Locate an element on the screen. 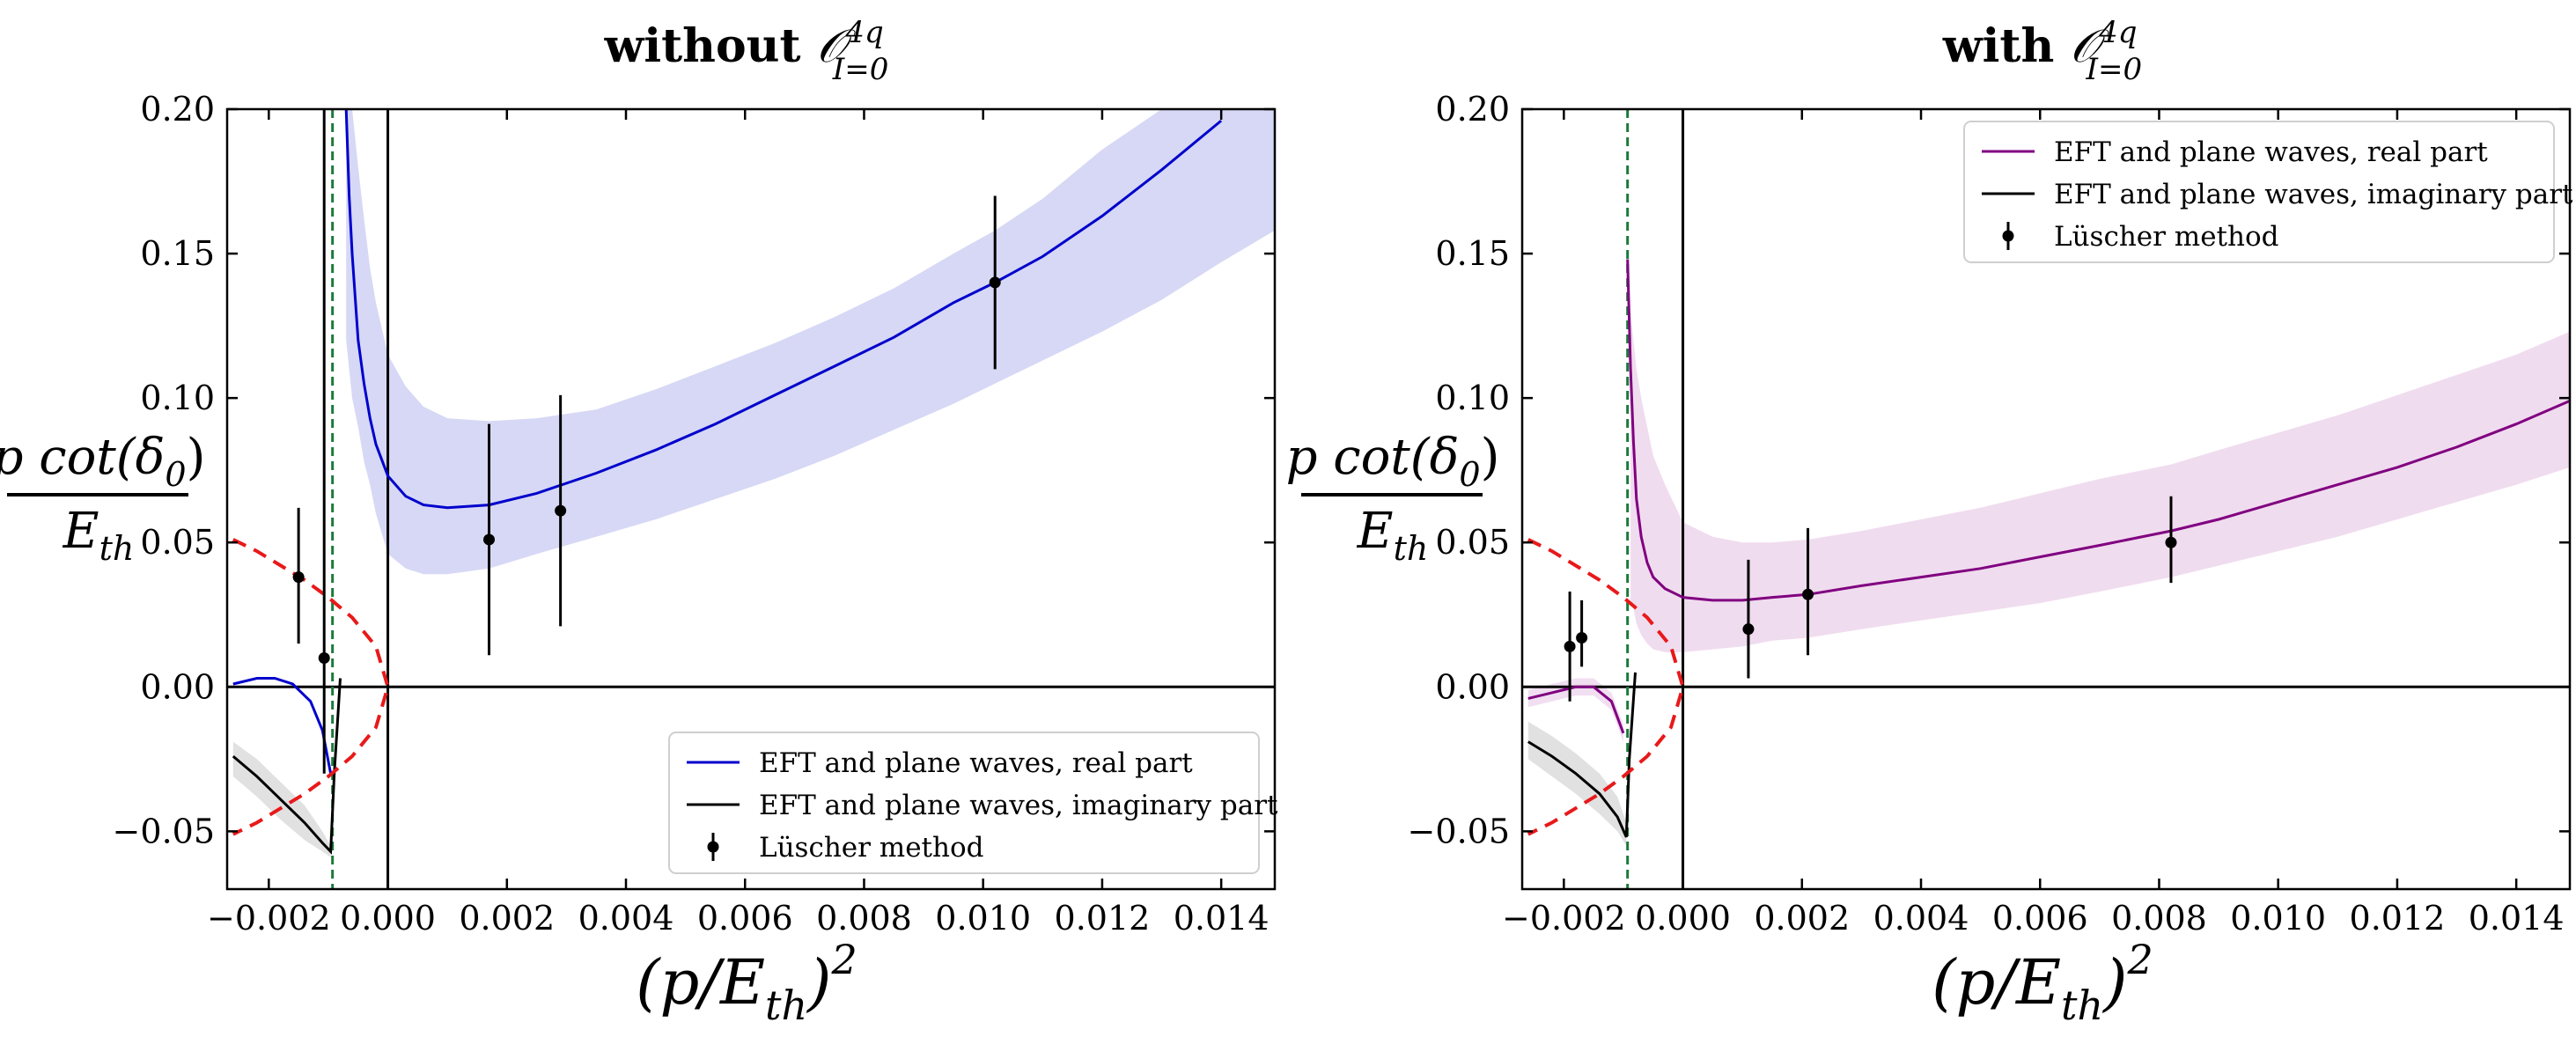 The image size is (2576, 1037). right-xlabel-open: (p/E is located at coordinates (1997, 982).